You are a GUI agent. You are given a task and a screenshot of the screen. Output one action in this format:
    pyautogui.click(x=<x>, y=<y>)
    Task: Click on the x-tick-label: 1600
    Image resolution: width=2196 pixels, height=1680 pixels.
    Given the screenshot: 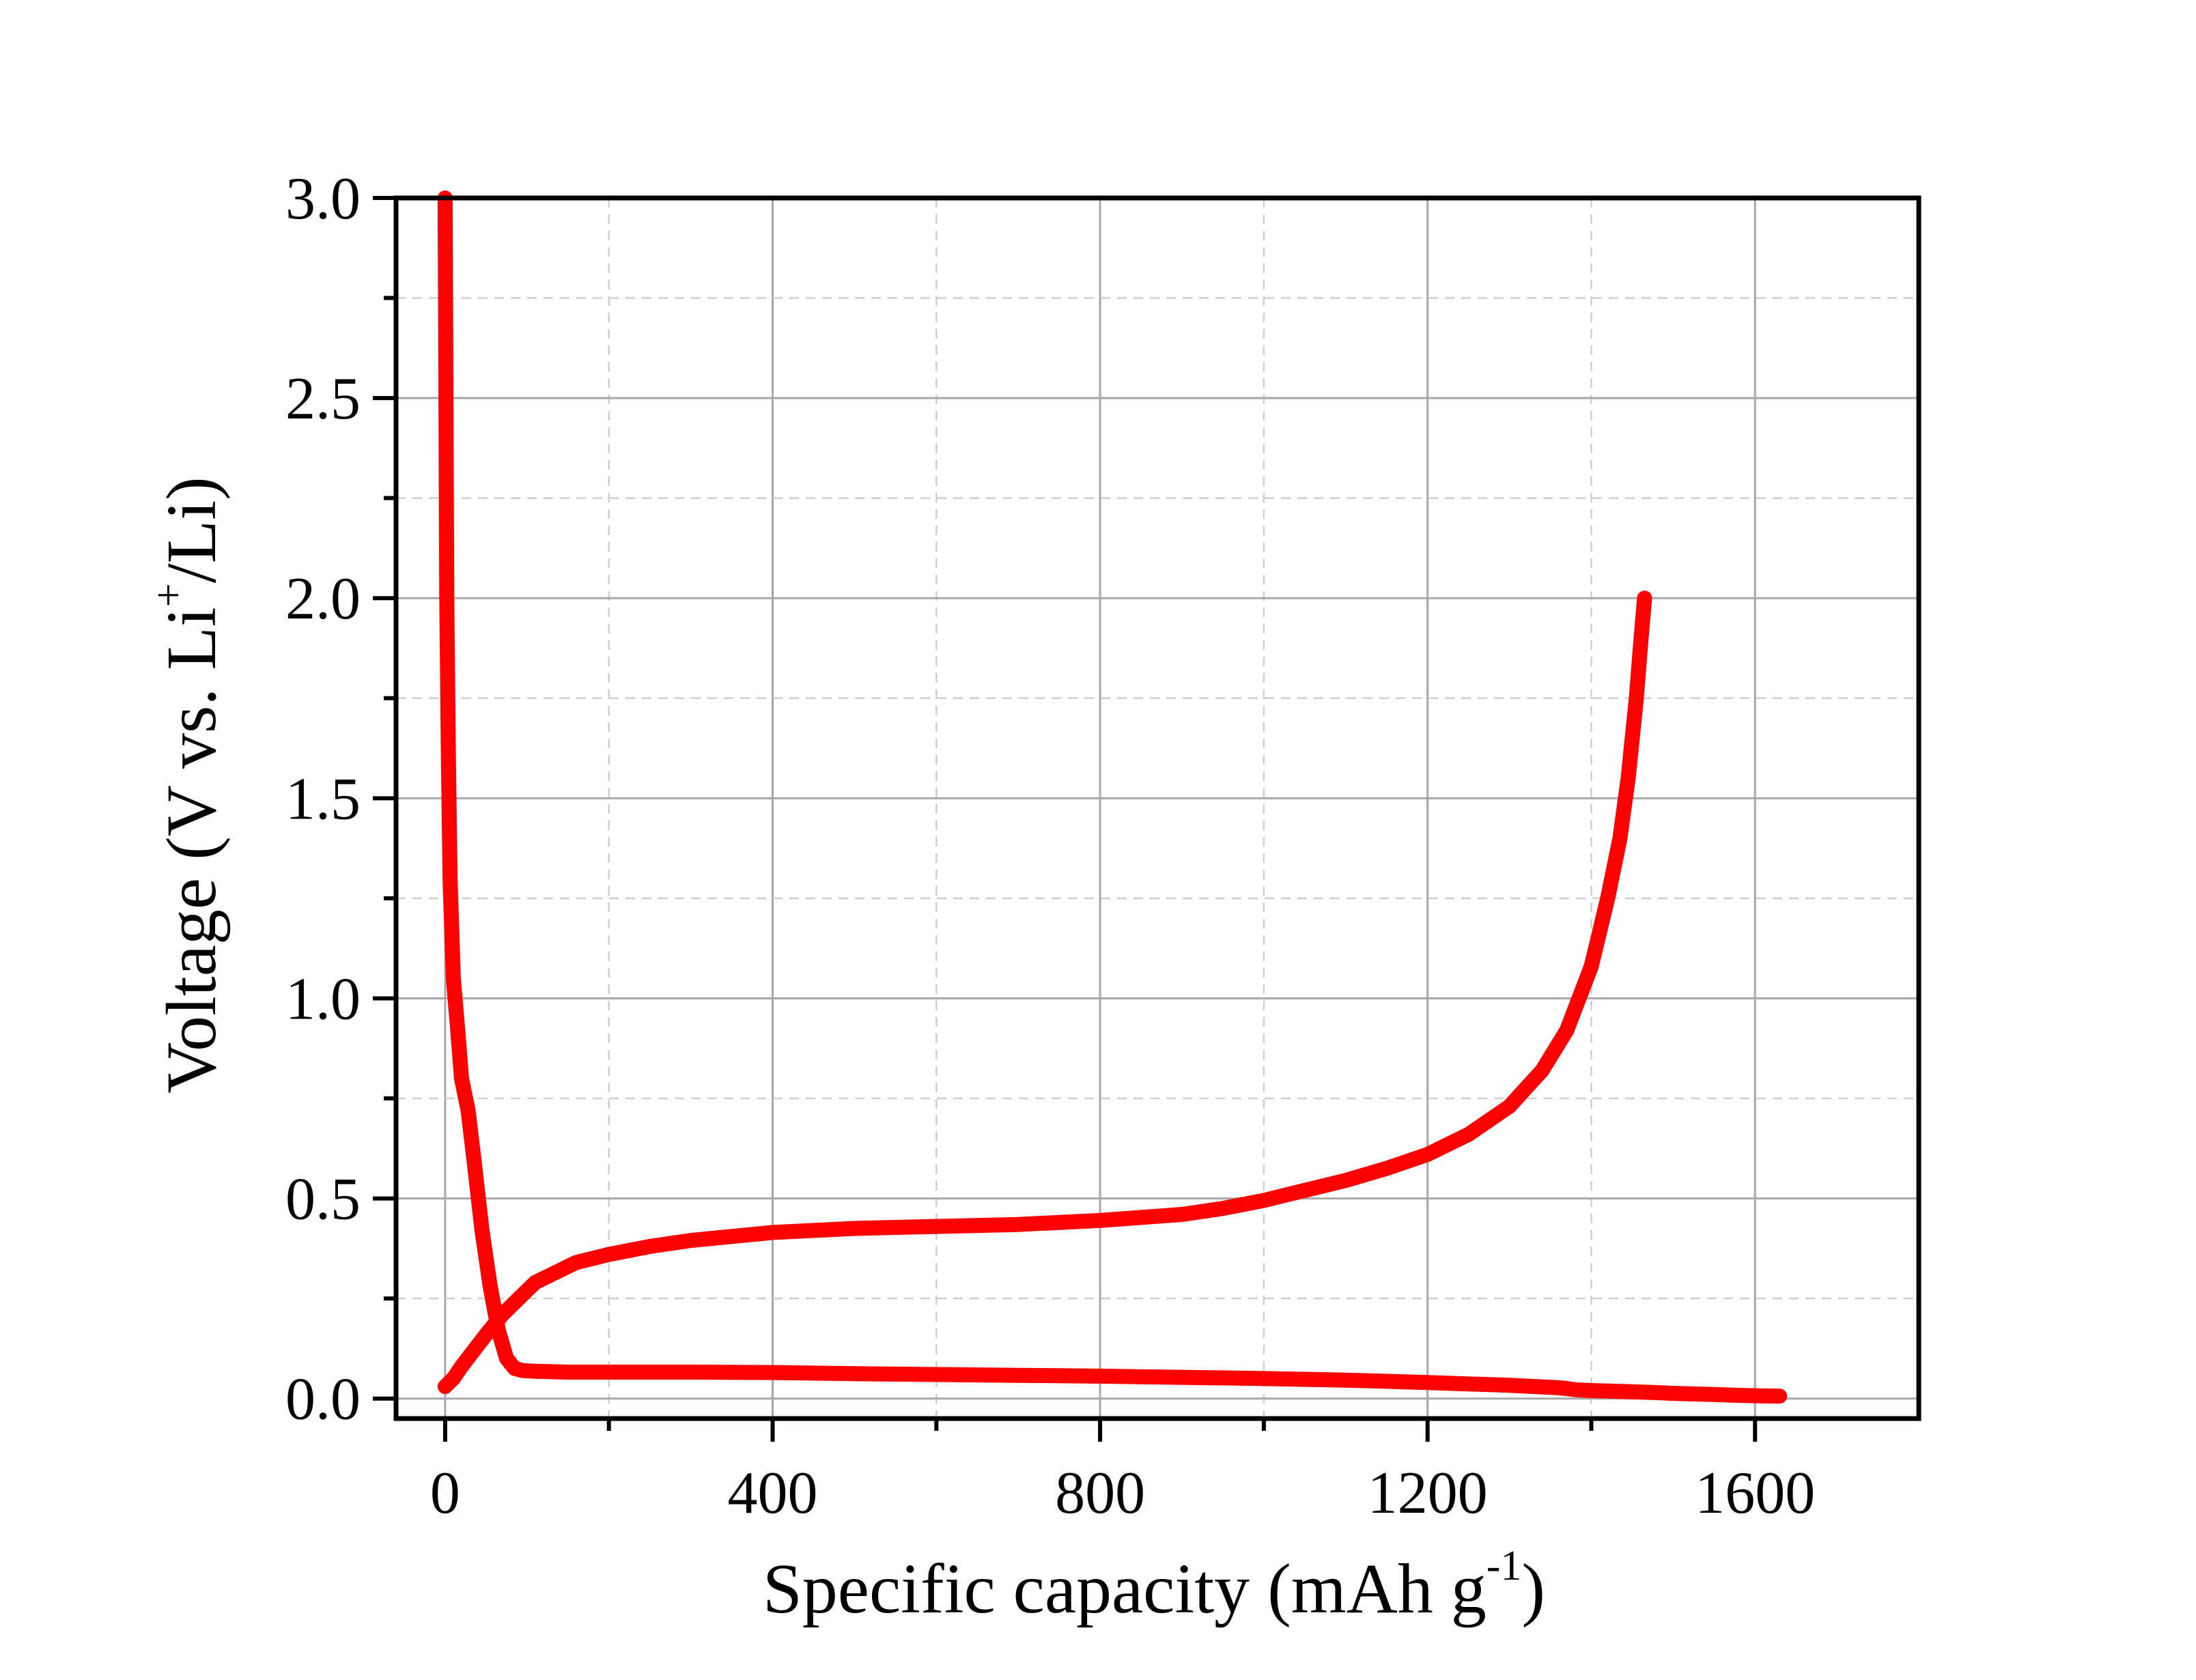 What is the action you would take?
    pyautogui.click(x=1755, y=1493)
    